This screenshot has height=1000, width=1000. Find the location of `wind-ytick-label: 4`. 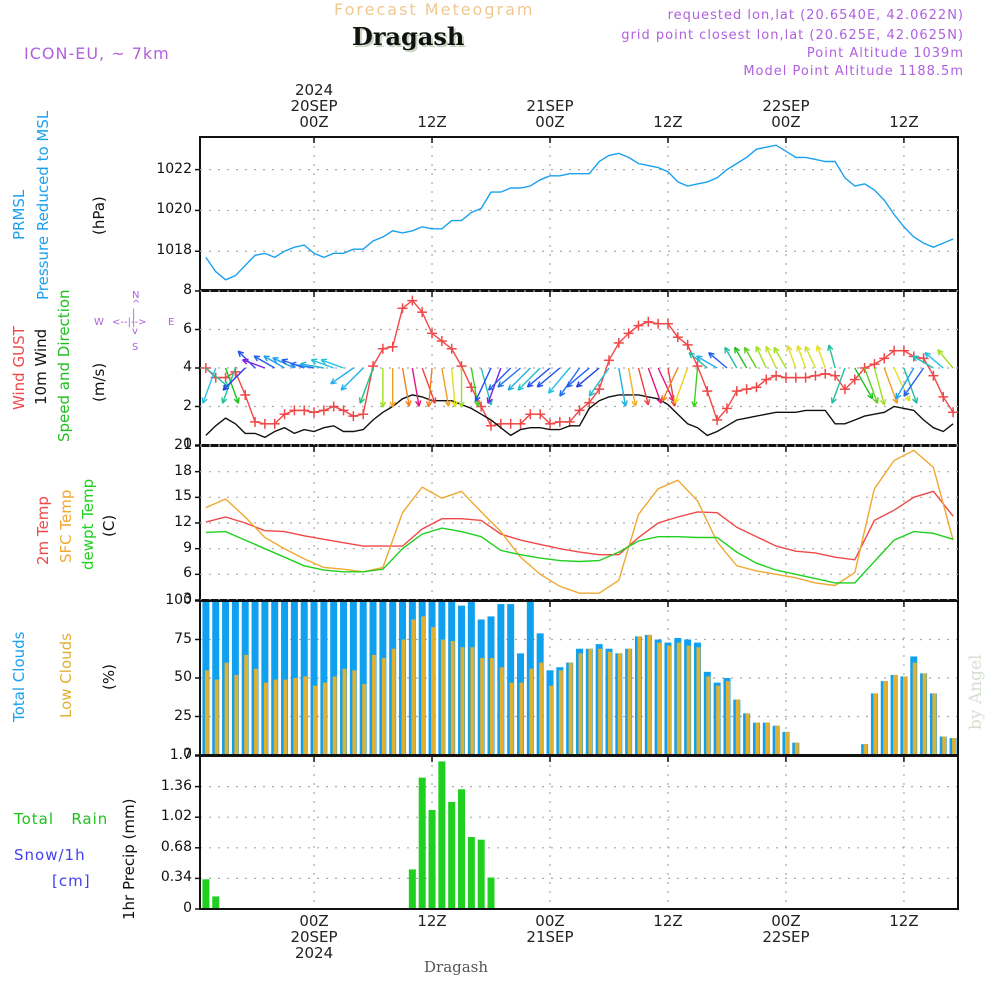

wind-ytick-label: 4 is located at coordinates (187, 367).